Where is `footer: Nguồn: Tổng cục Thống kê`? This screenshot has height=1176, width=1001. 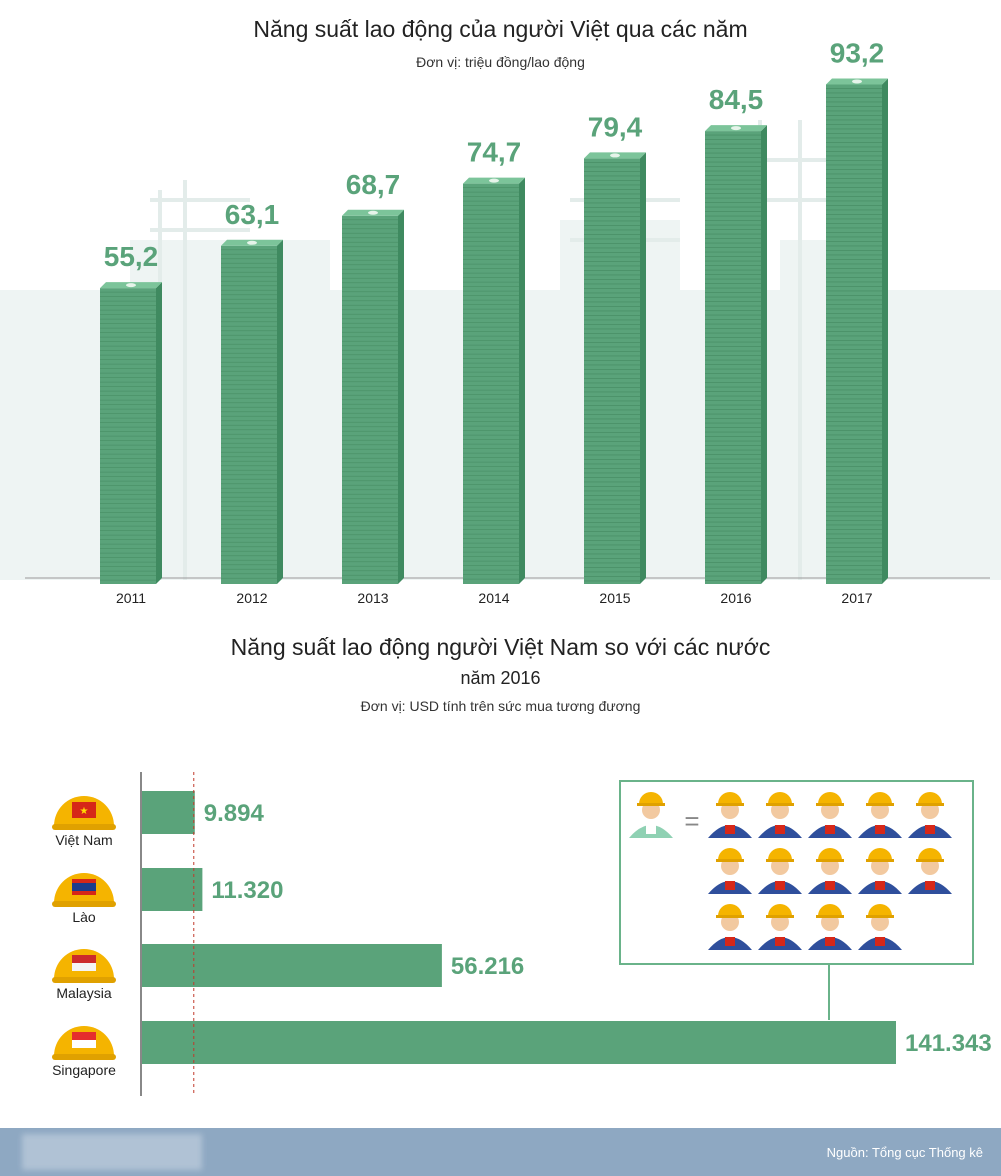
footer: Nguồn: Tổng cục Thống kê is located at coordinates (500, 1152).